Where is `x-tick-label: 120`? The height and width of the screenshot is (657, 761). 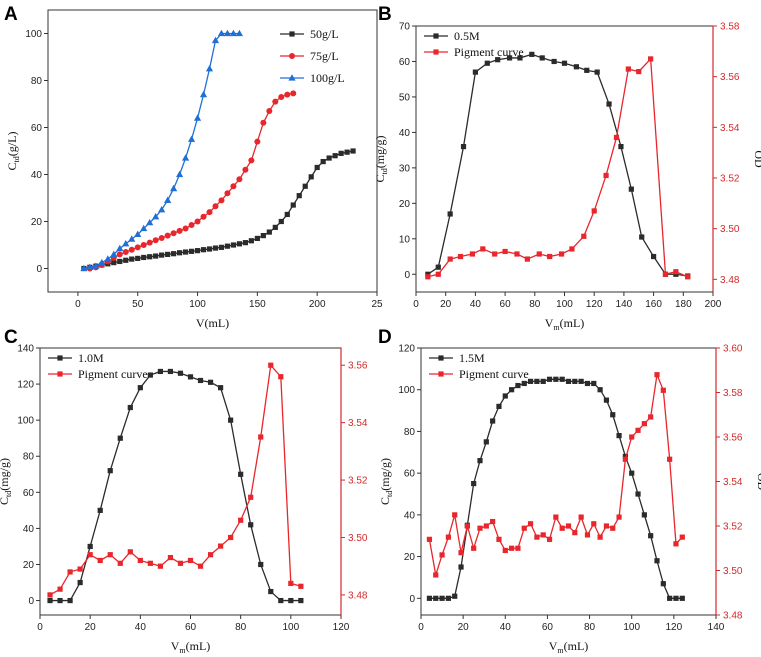 x-tick-label: 120 is located at coordinates (674, 627).